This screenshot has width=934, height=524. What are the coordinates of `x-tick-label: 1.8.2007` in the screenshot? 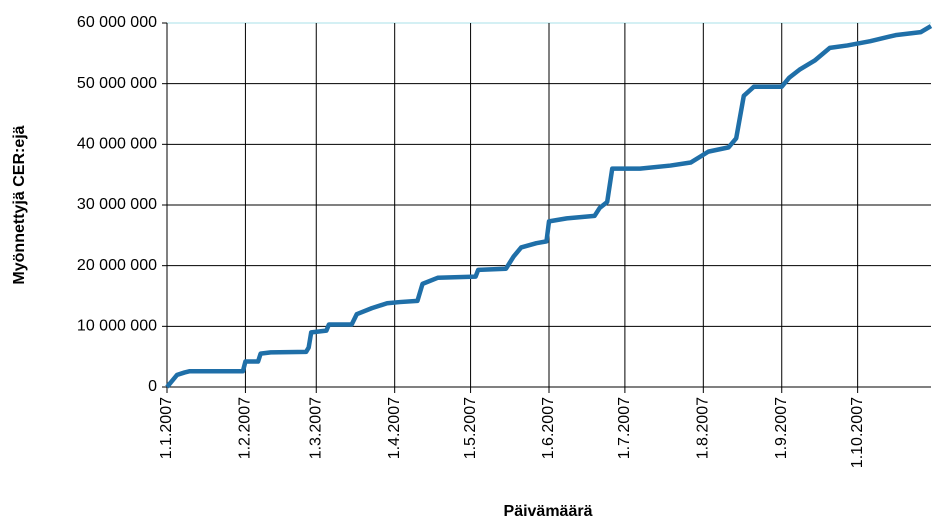 It's located at (703, 428).